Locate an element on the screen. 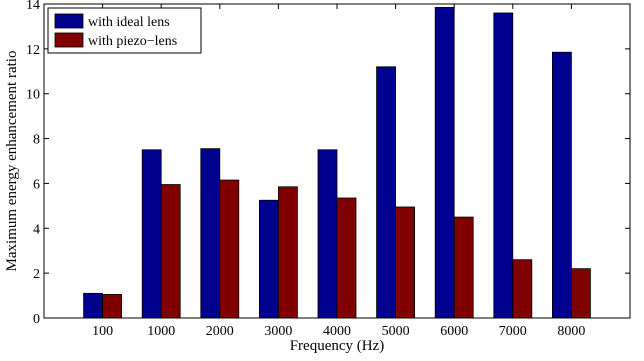  x-tick-label: 5000 is located at coordinates (396, 331).